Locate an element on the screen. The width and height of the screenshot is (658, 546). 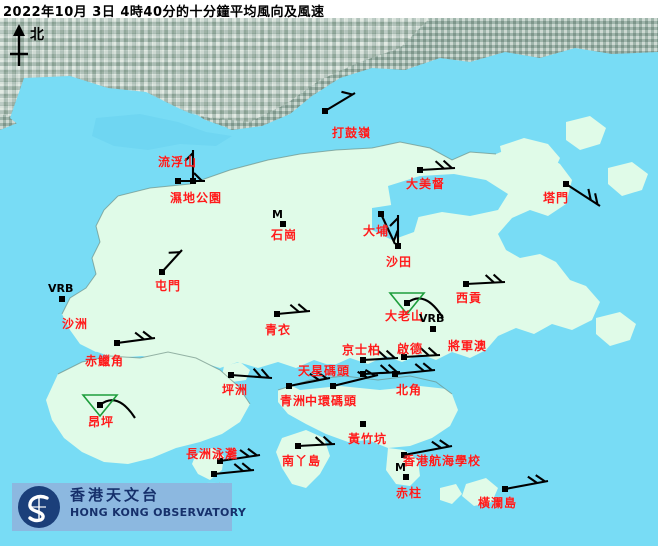
station-wetland-park is located at coordinates (190, 178).